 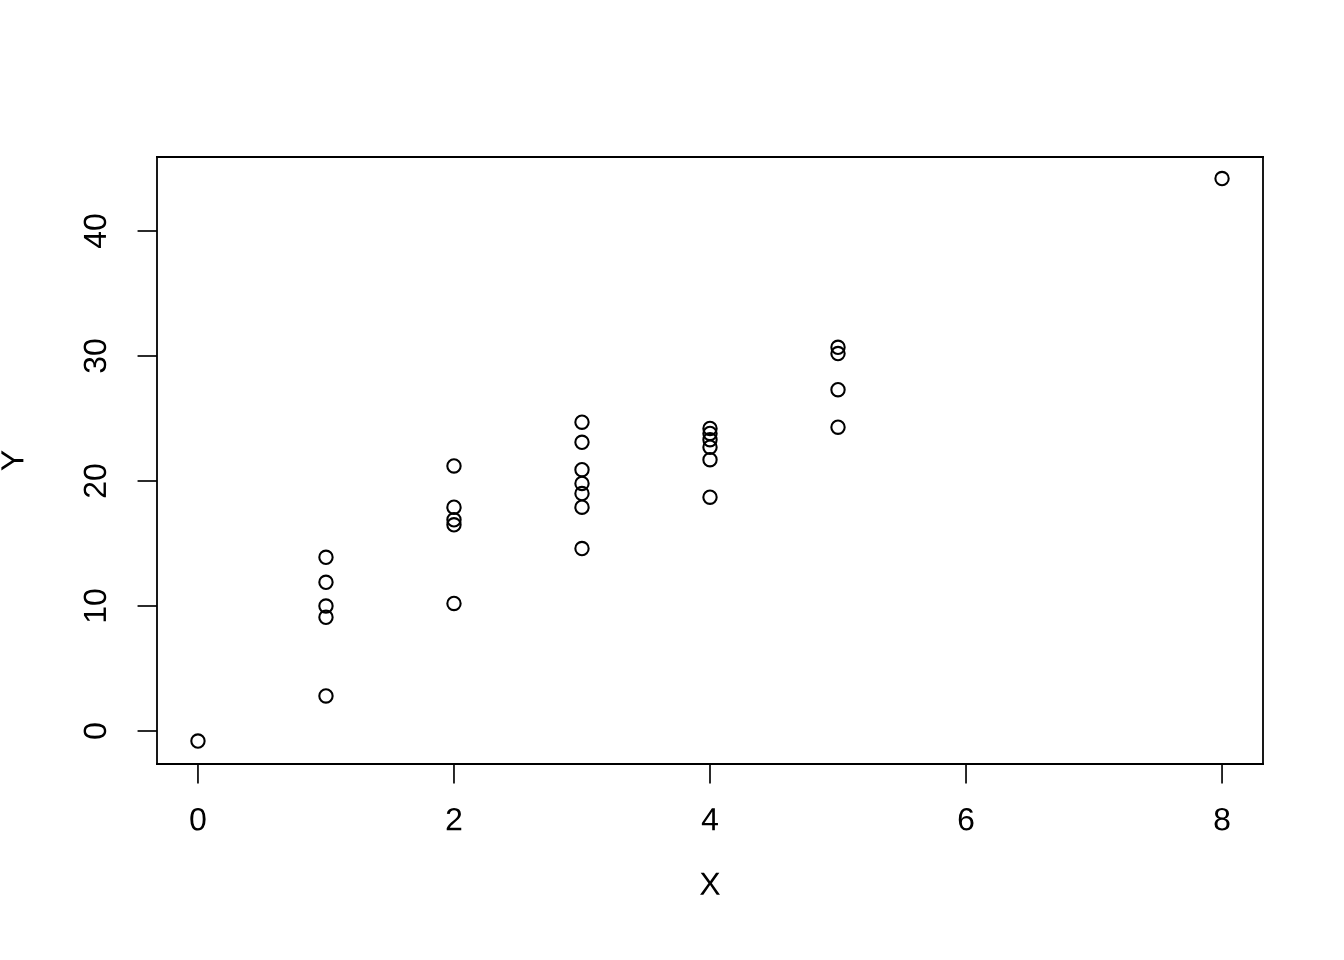 What do you see at coordinates (95, 231) in the screenshot?
I see `y-tick-label: 40` at bounding box center [95, 231].